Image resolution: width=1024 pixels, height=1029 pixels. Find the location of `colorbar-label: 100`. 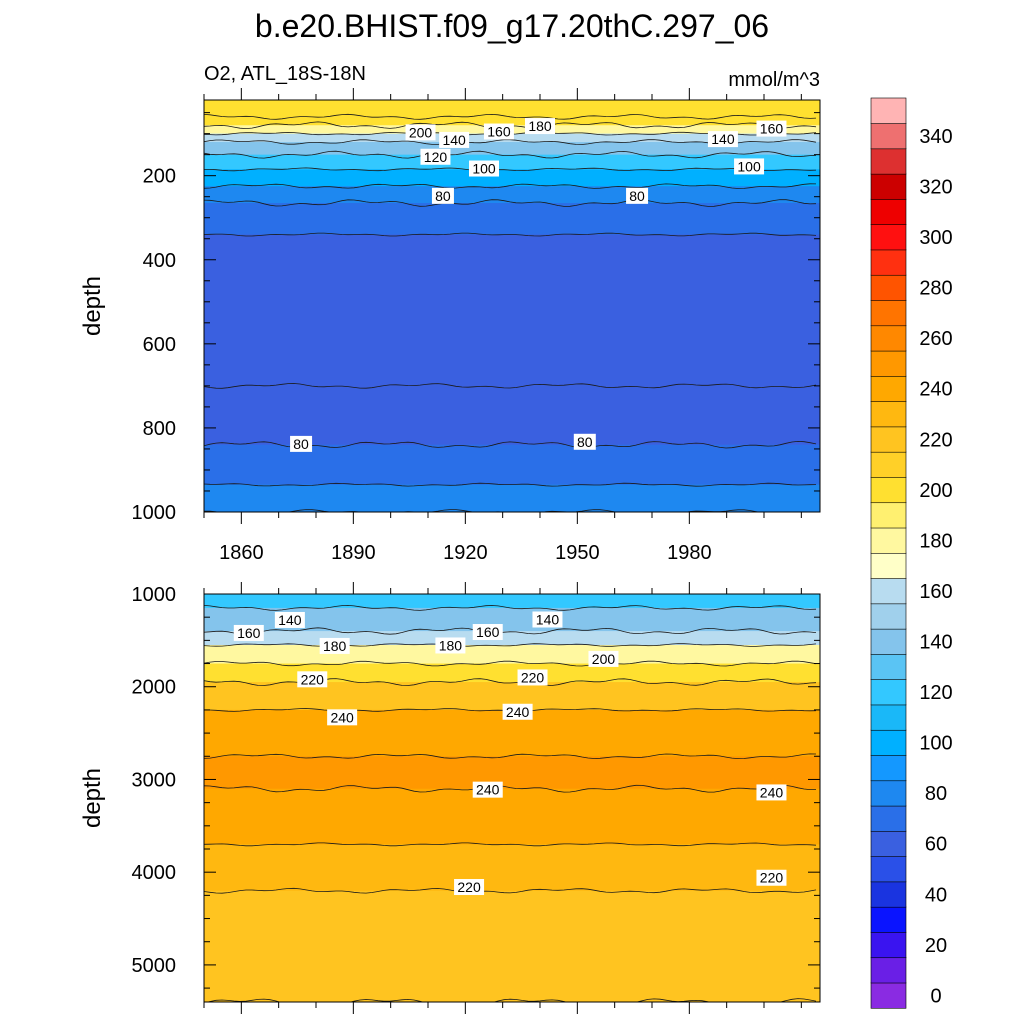

colorbar-label: 100 is located at coordinates (935, 744).